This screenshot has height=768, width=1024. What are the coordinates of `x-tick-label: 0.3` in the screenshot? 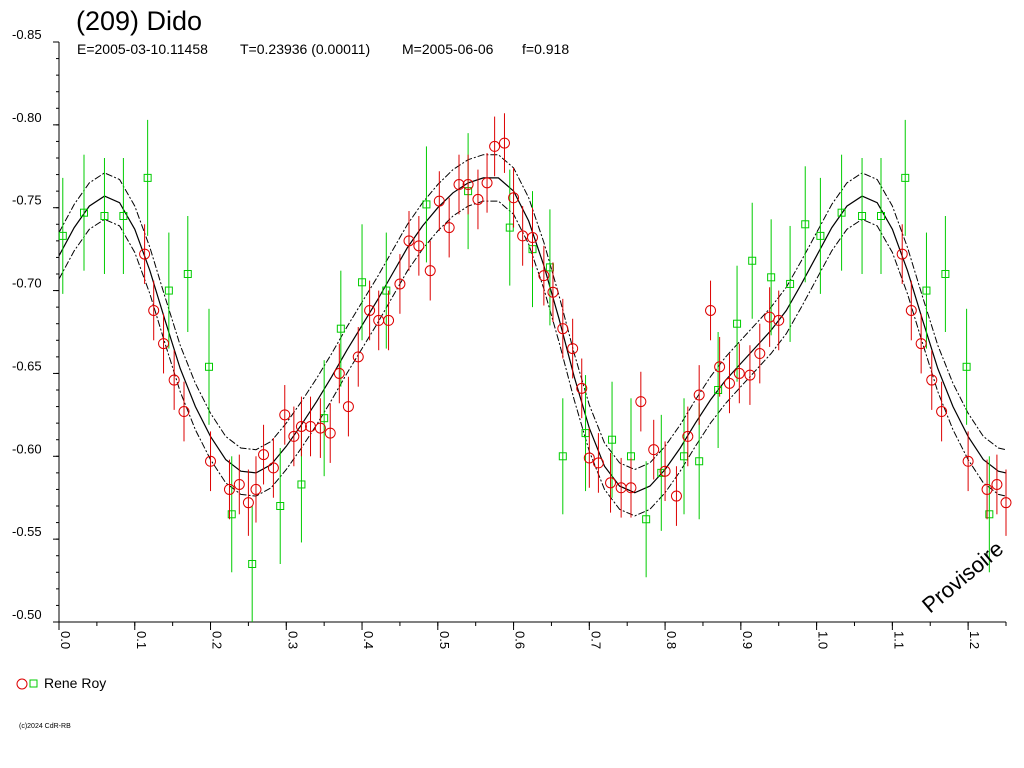 It's located at (292, 640).